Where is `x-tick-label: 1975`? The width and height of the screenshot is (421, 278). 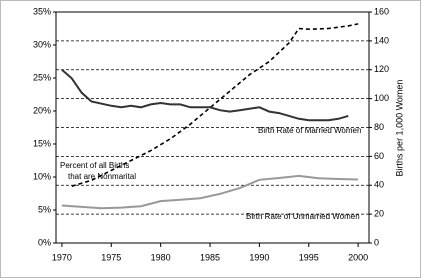
x-tick-label: 1975 is located at coordinates (111, 257).